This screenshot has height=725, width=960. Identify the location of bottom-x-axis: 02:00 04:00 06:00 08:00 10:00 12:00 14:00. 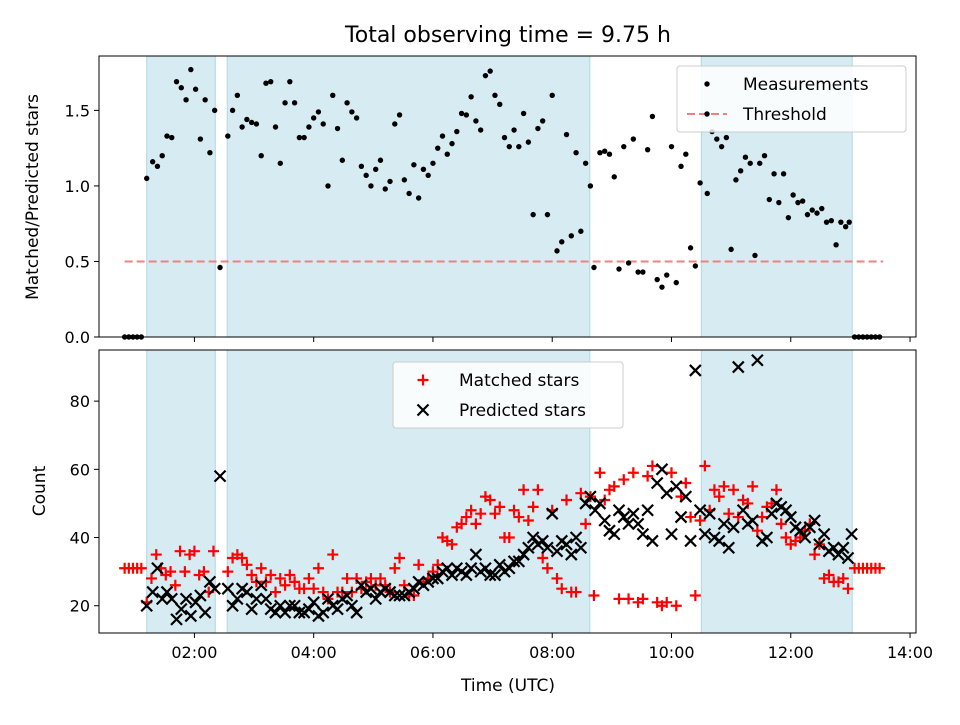
(552, 647).